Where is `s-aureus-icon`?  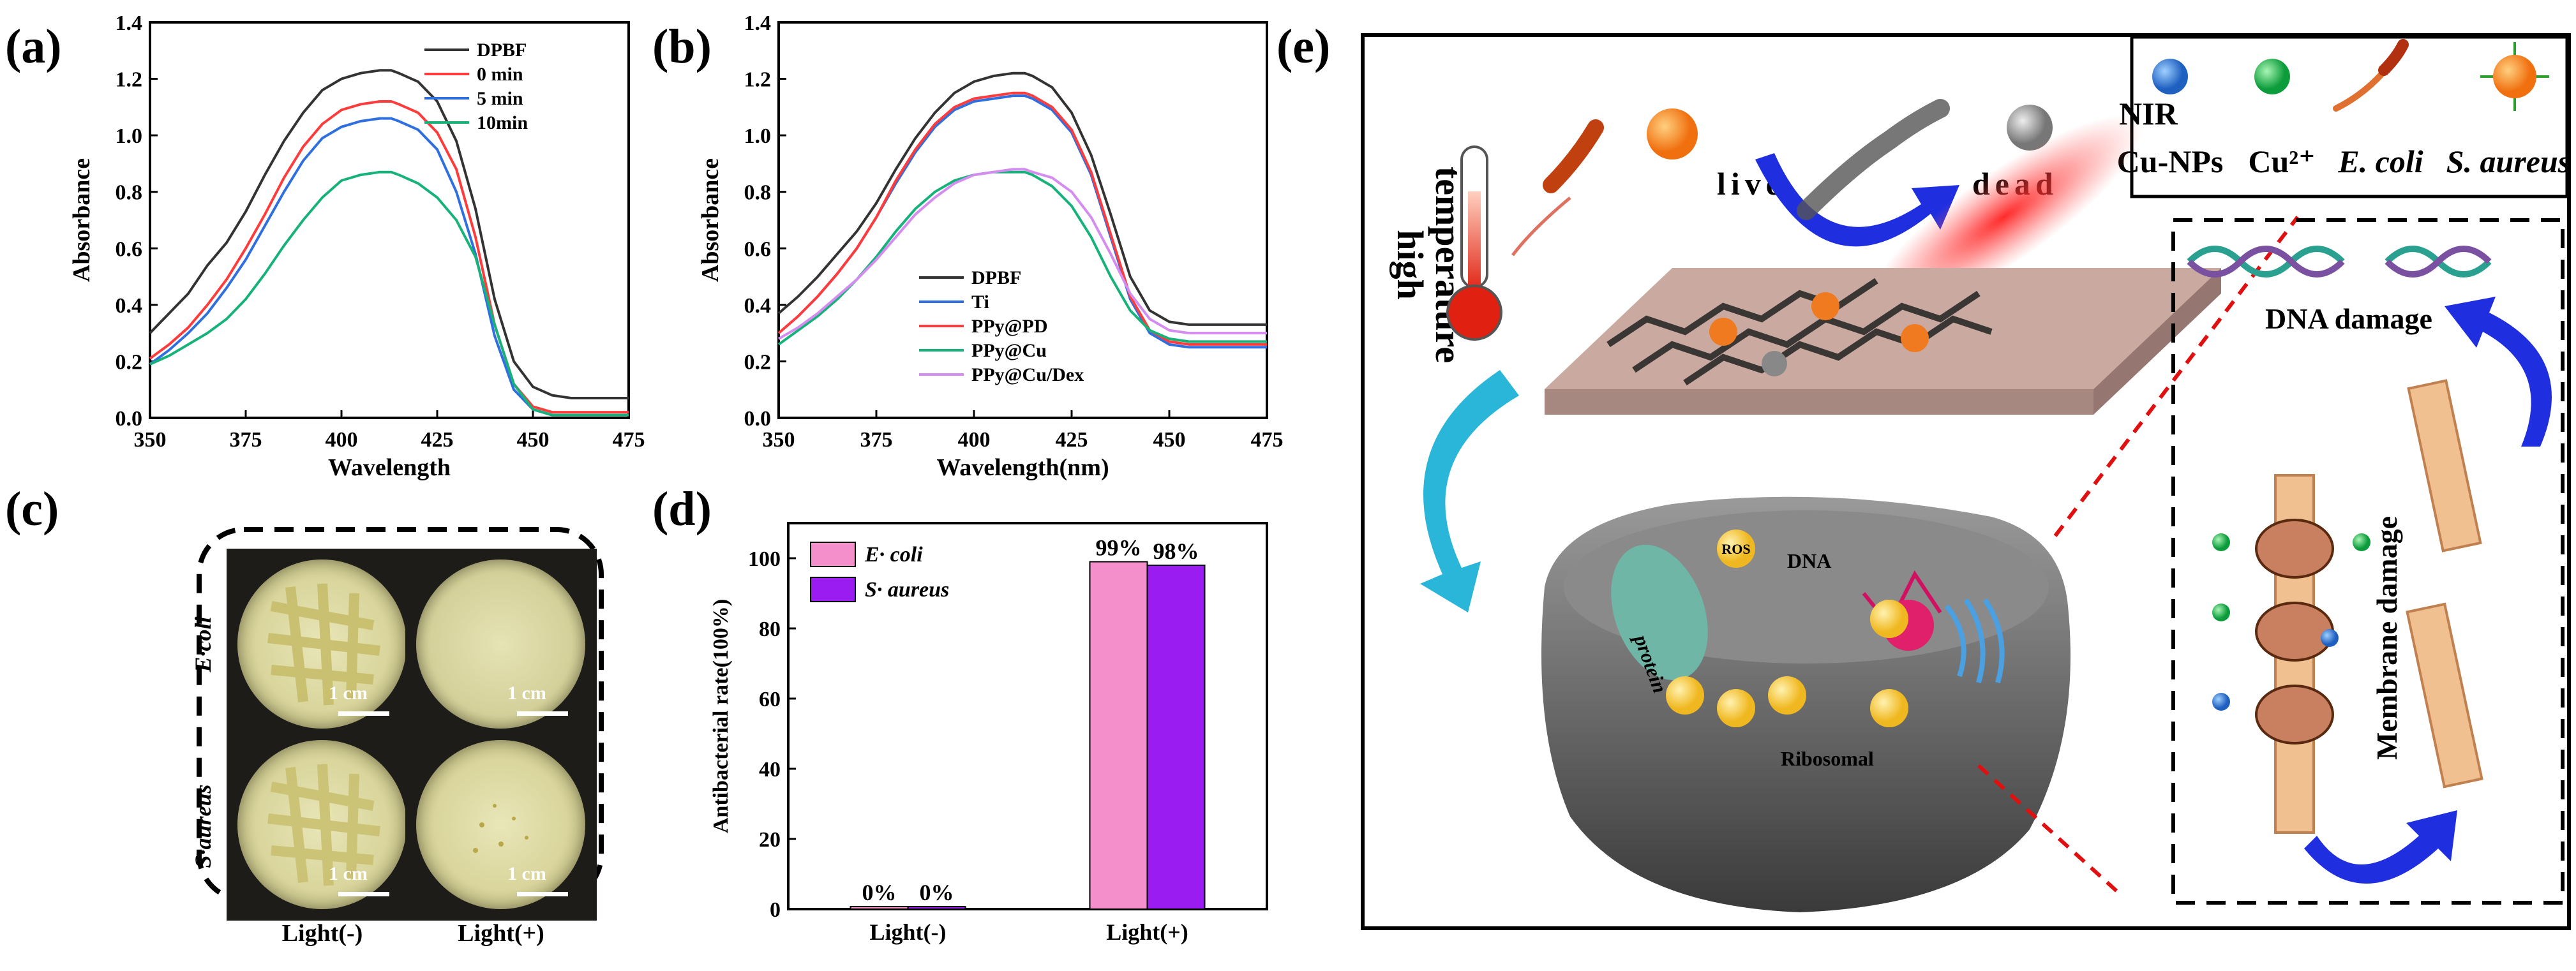 s-aureus-icon is located at coordinates (2514, 76).